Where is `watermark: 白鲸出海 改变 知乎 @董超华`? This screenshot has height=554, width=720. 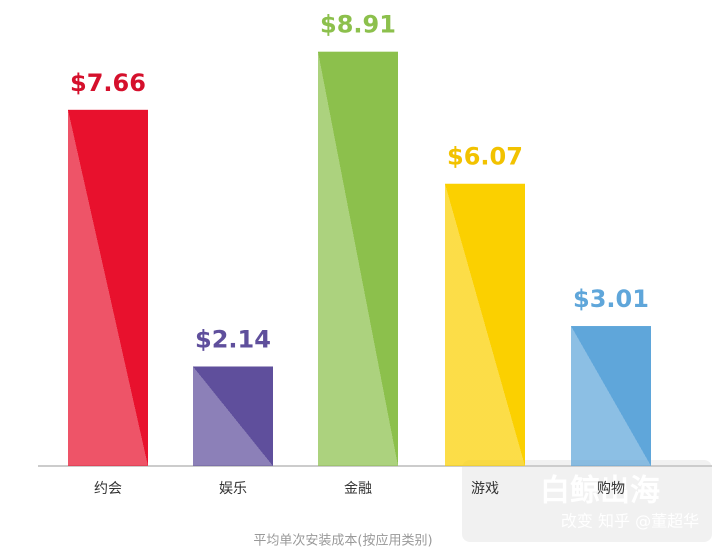
watermark: 白鲸出海 改变 知乎 @董超华 is located at coordinates (587, 501).